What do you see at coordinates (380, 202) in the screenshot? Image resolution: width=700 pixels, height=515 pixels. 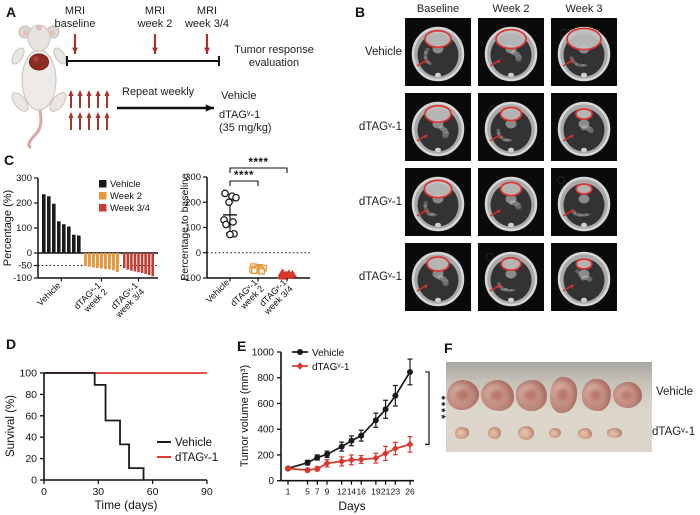 I see `mri-row-label-3: dTAGᵛ-1` at bounding box center [380, 202].